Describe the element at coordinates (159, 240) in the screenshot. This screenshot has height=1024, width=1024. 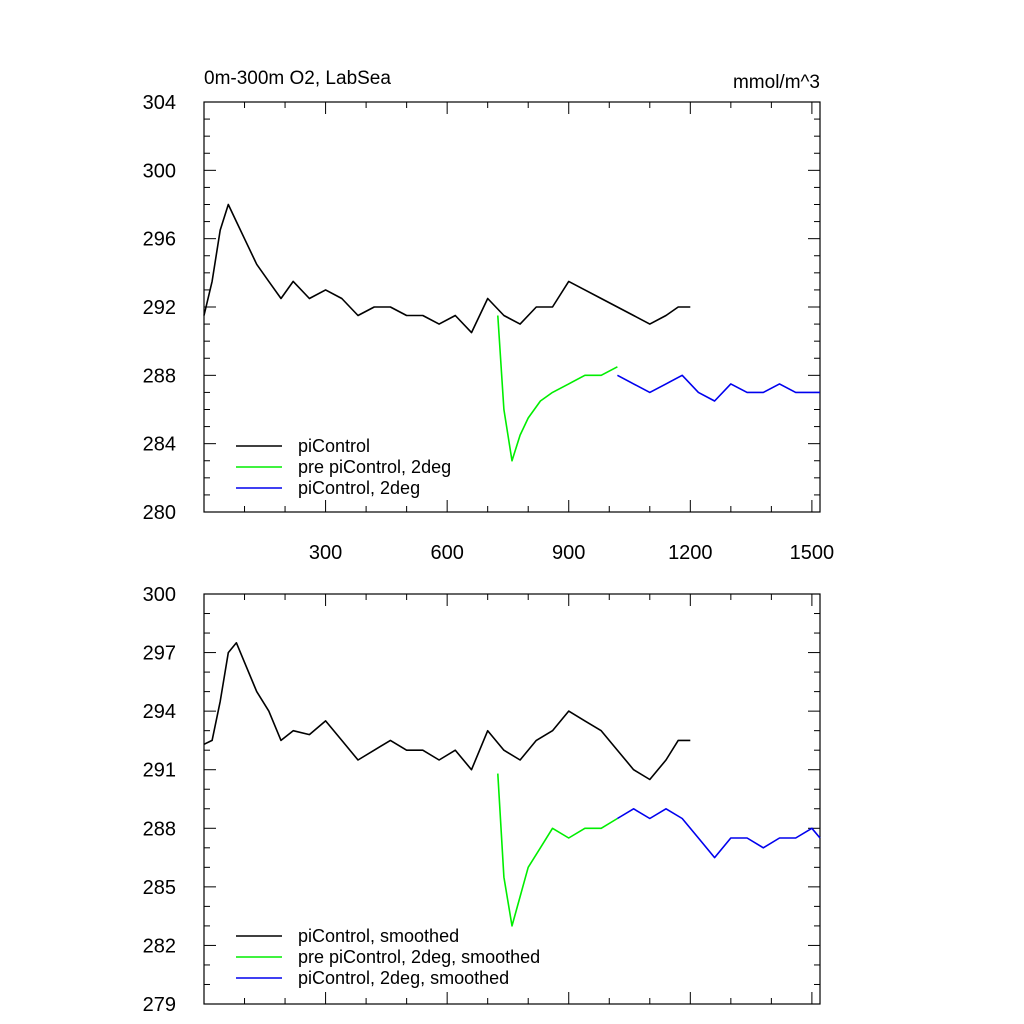
I see `y-tick-label: 296` at that location.